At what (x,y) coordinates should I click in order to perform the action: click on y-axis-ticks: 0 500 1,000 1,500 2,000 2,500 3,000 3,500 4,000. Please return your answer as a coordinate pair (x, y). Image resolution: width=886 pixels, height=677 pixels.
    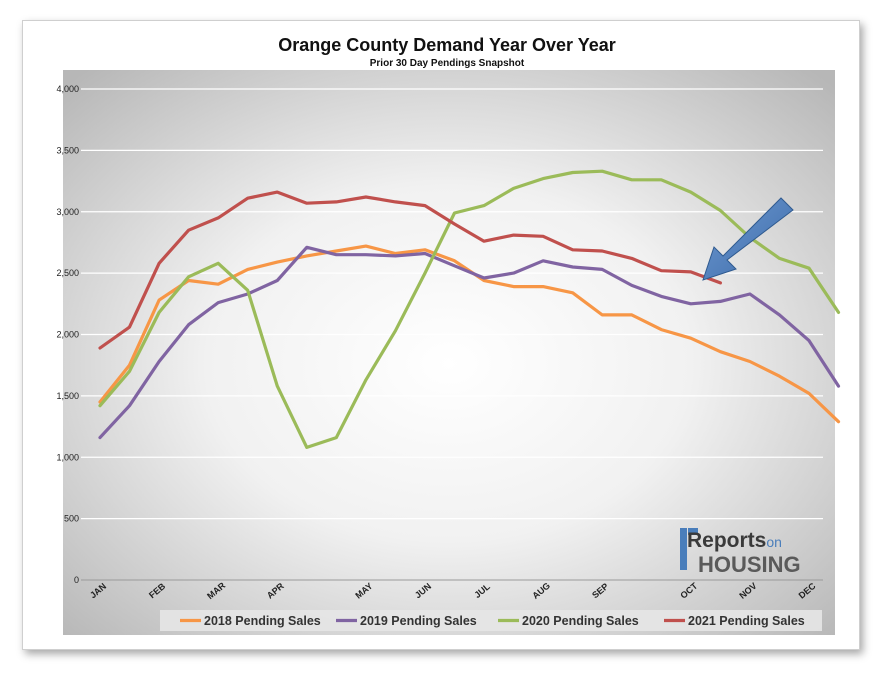
    Looking at the image, I should click on (67, 334).